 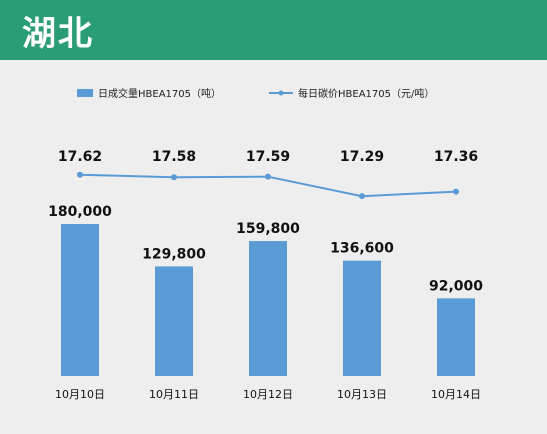 What do you see at coordinates (255, 93) in the screenshot?
I see `chart-legend: 日成交量HBEA1705（吨） 每日碳价HBEA1705（元/吨）` at bounding box center [255, 93].